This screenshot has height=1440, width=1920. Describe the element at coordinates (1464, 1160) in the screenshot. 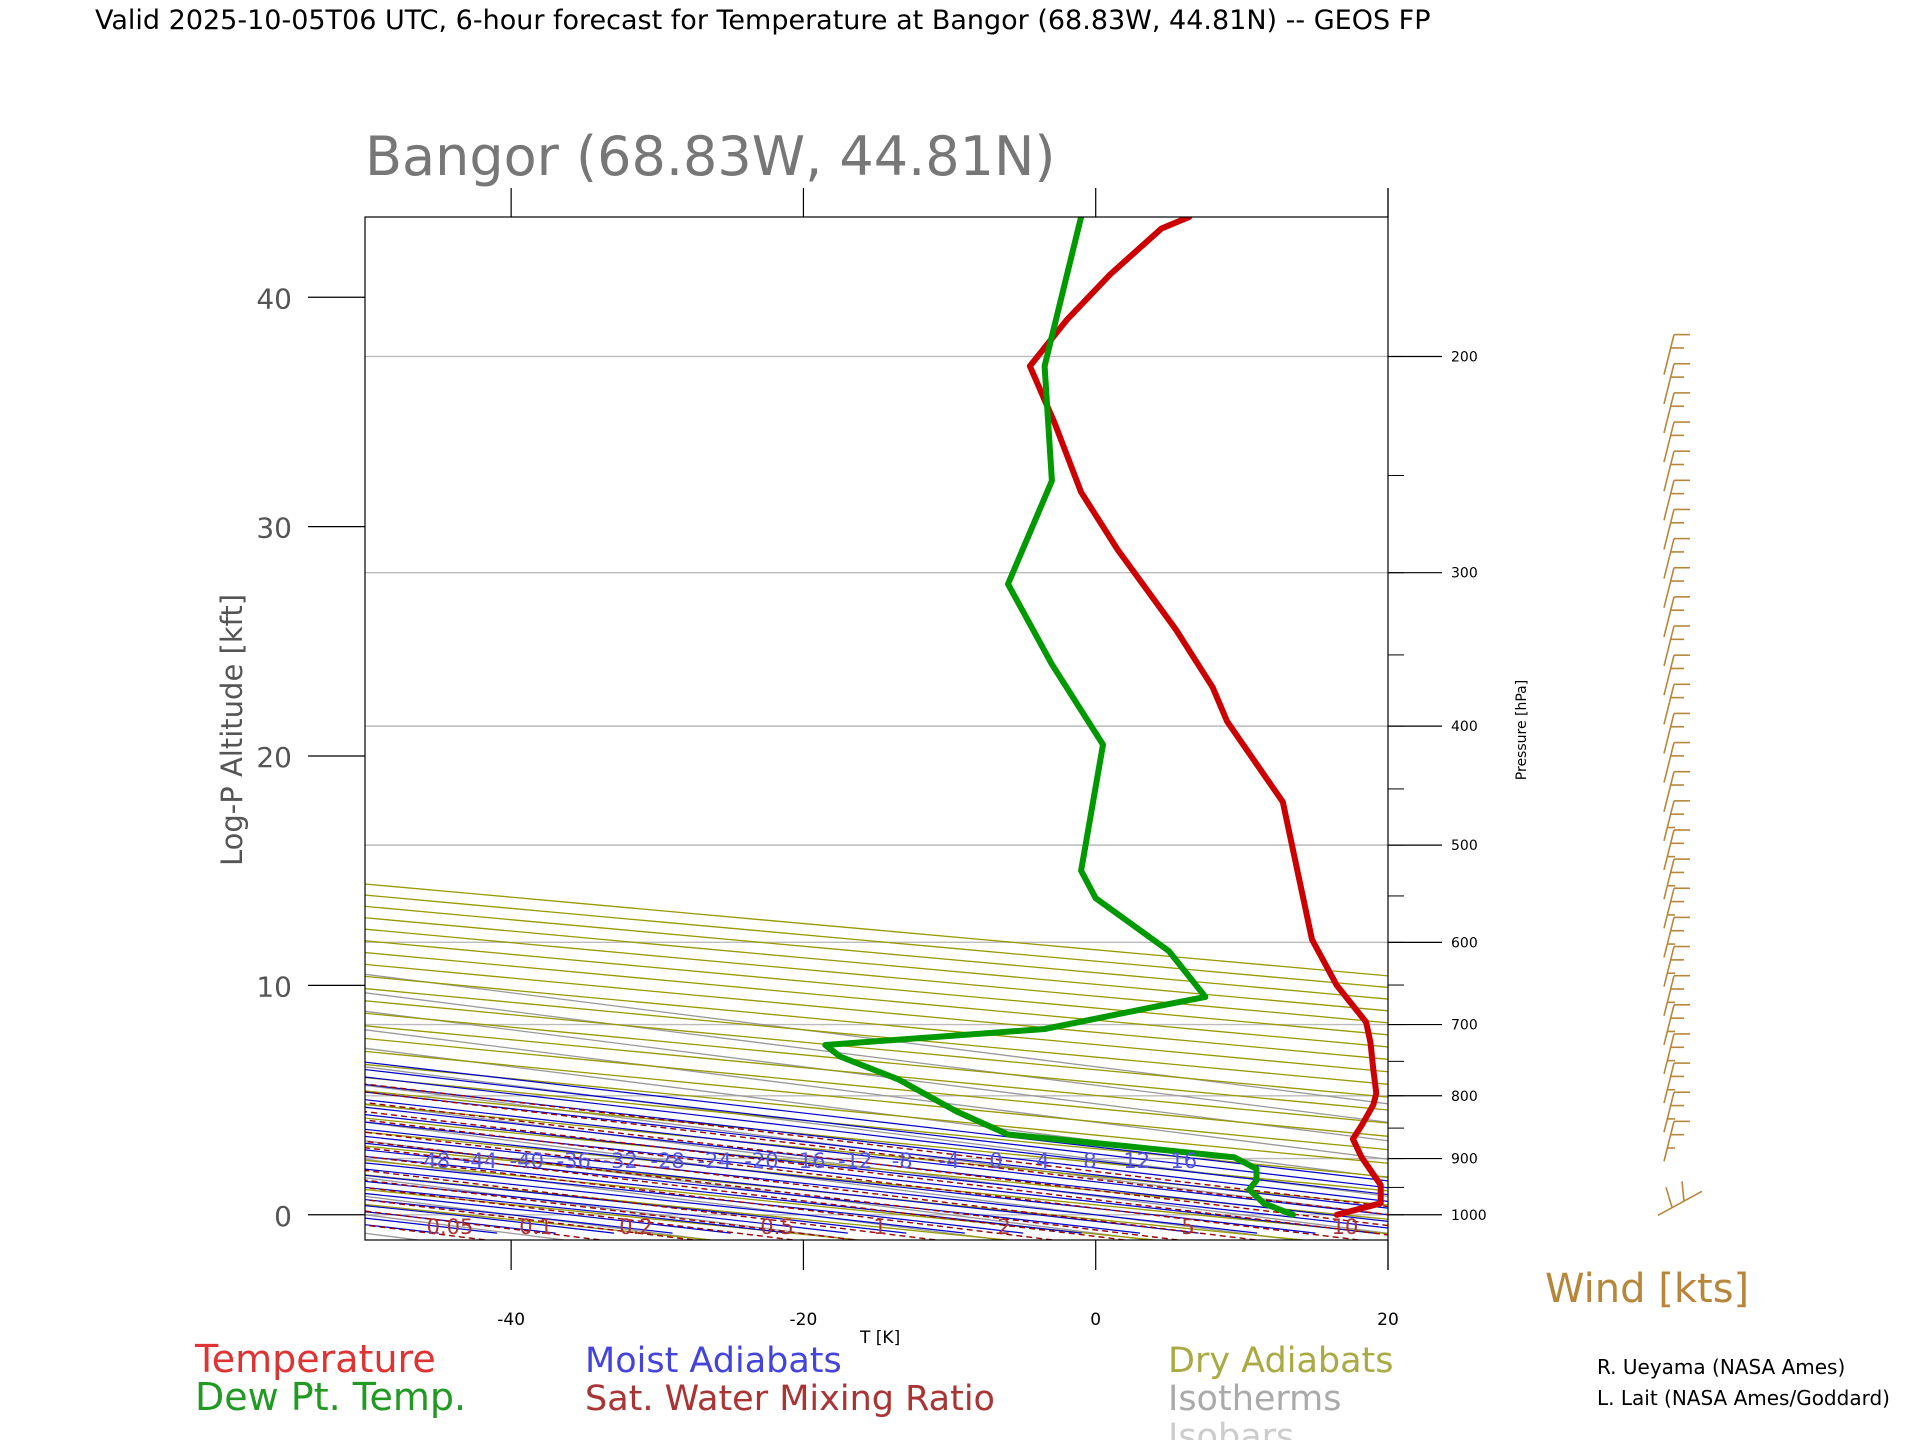

I see `pressure-tick-label: 900` at that location.